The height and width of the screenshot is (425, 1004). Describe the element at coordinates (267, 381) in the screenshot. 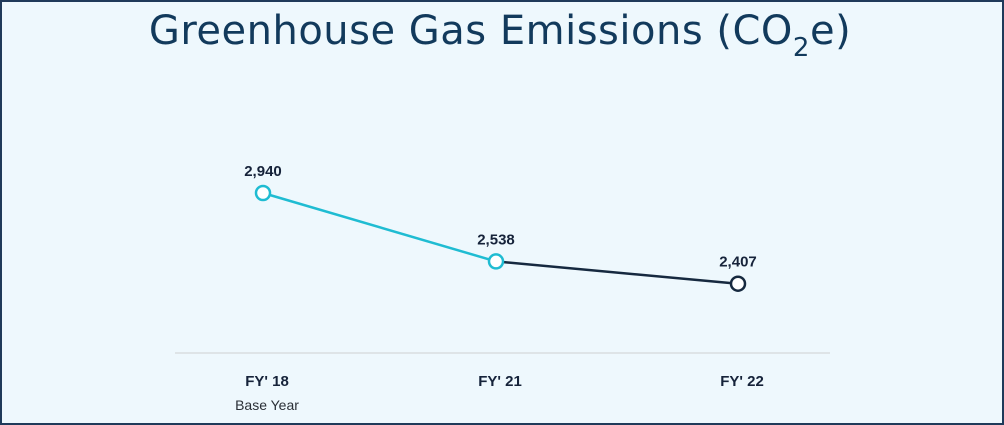

I see `x-tick-label: FY' 18` at that location.